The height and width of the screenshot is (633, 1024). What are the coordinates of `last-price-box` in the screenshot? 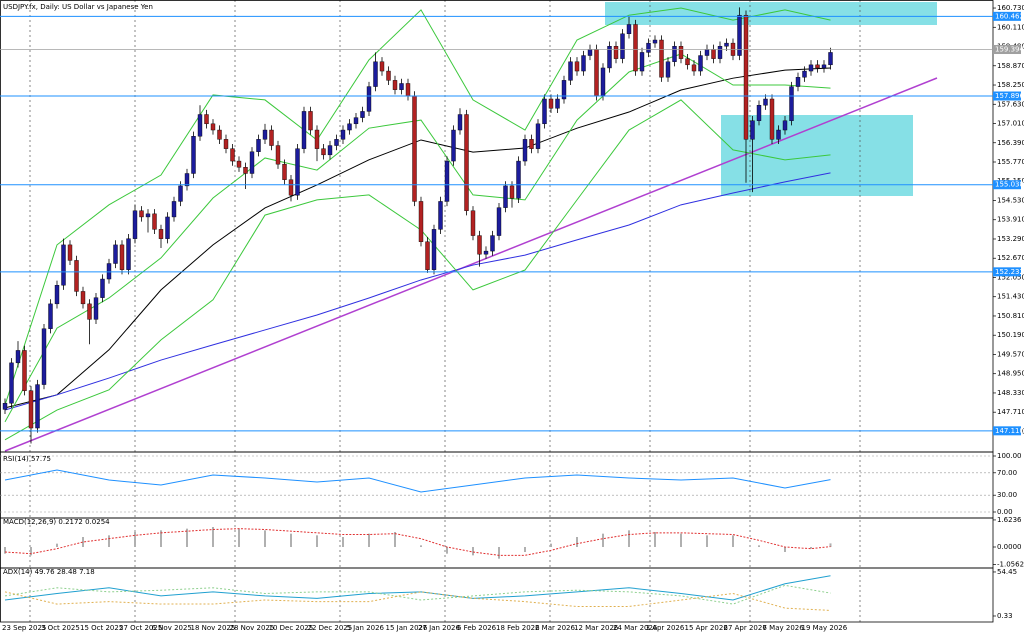 It's located at (1007, 50).